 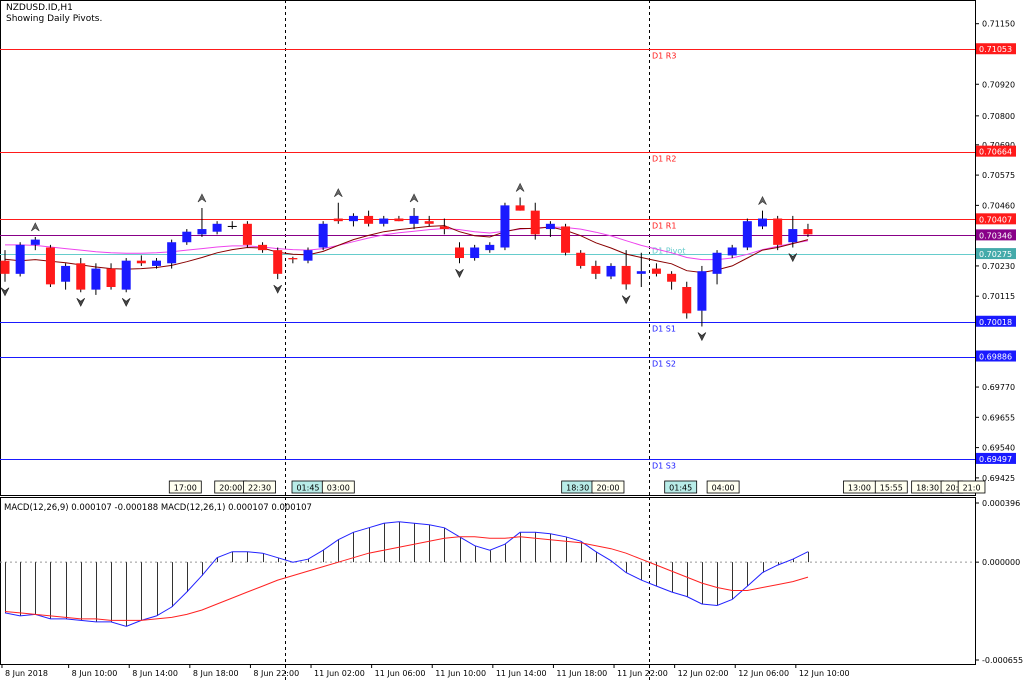 I want to click on y-axis-tick-label: 0.69540, so click(x=998, y=448).